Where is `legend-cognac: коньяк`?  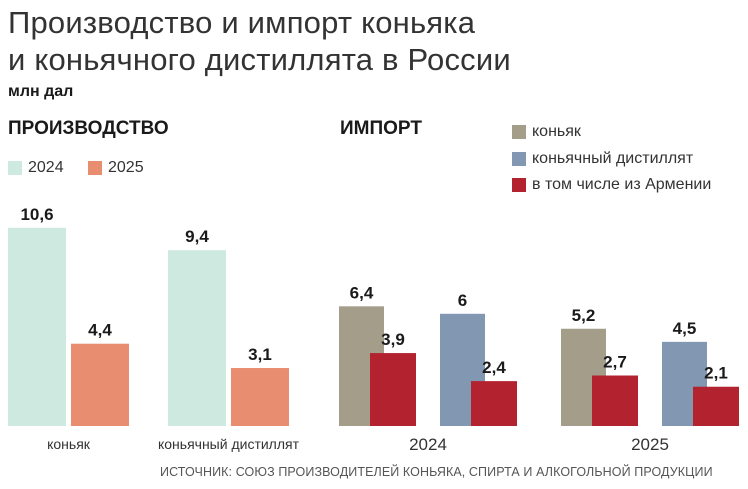
legend-cognac: коньяк is located at coordinates (546, 132).